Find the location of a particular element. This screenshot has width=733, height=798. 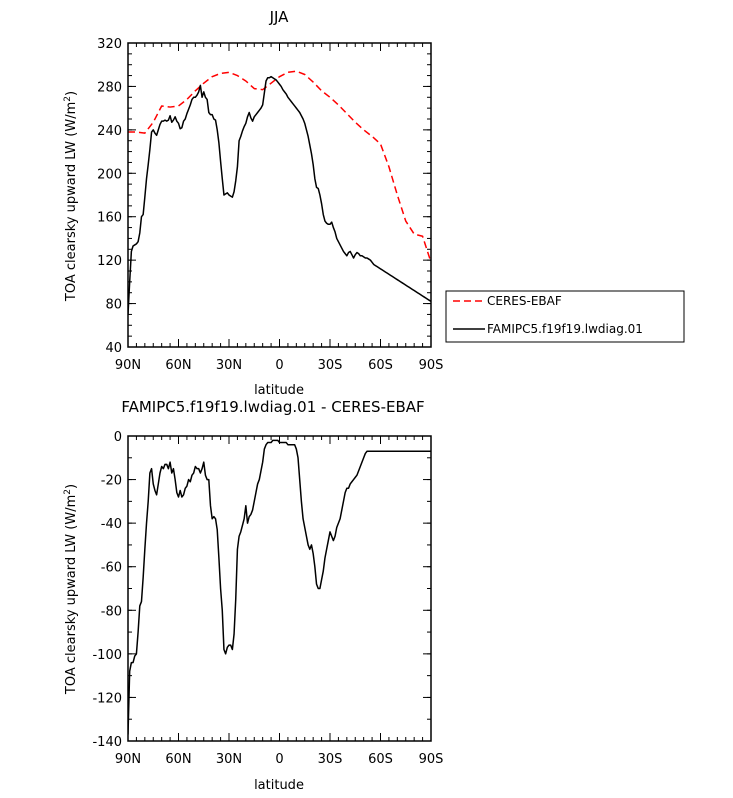

top-x-tick-label: 0 is located at coordinates (279, 365).